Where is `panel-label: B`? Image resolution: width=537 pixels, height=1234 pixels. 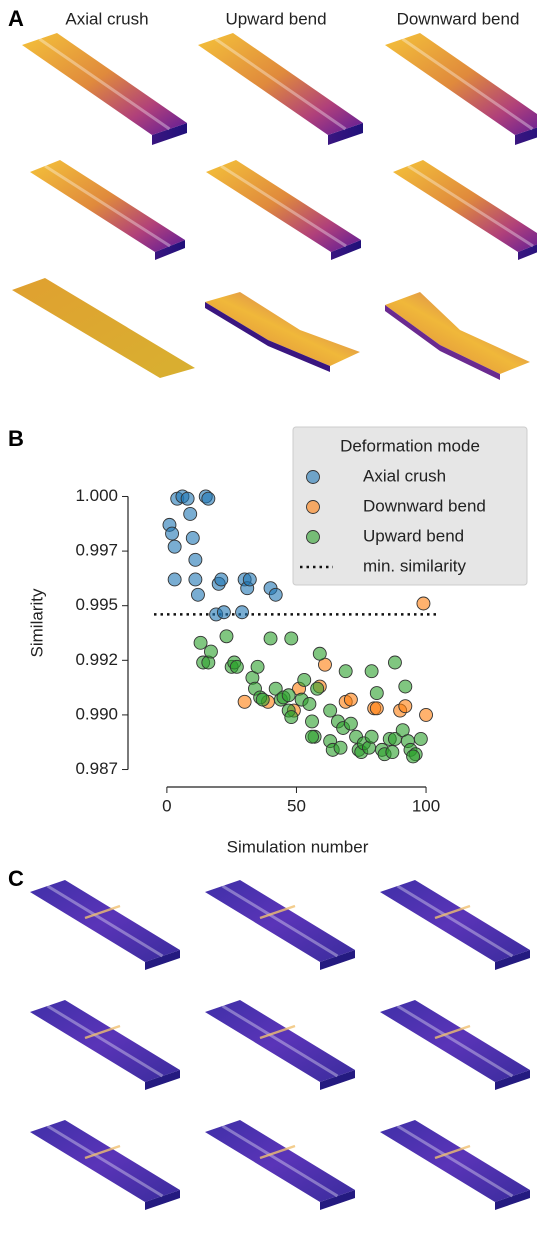 panel-label: B is located at coordinates (16, 438).